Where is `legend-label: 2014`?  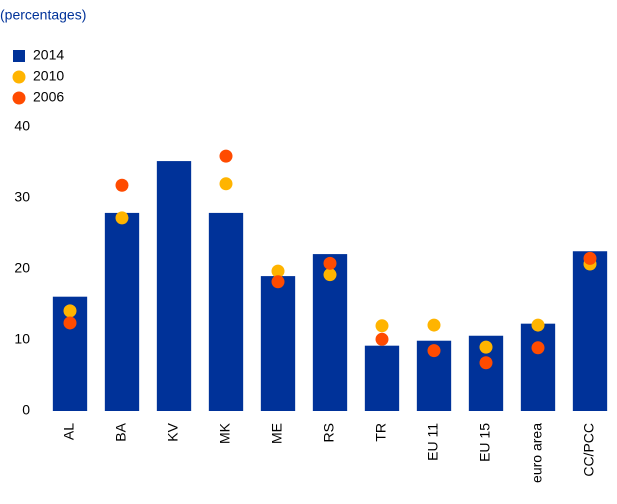
legend-label: 2014 is located at coordinates (48, 55).